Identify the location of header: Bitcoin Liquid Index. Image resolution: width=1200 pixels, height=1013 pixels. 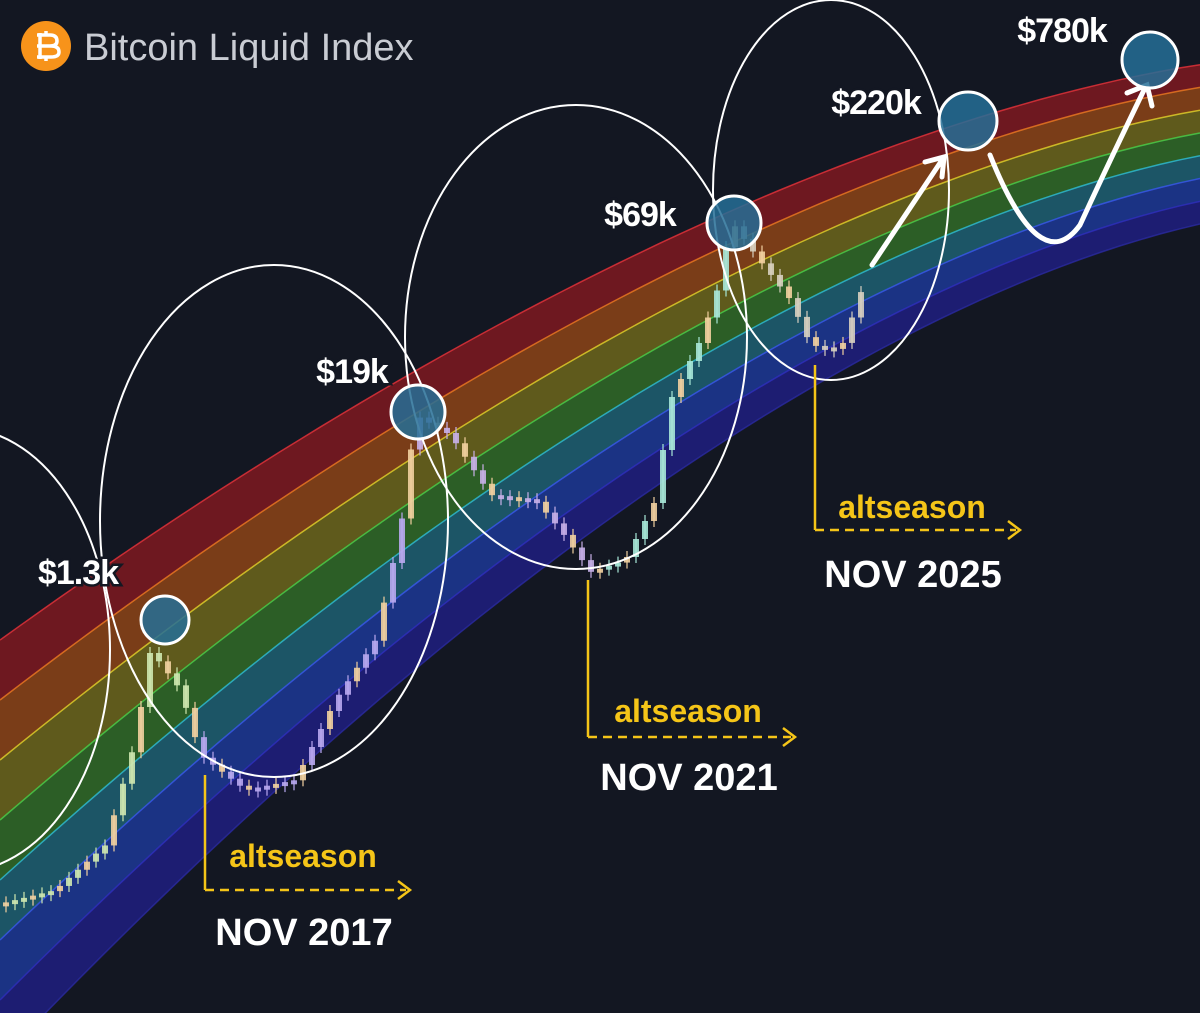
(217, 46).